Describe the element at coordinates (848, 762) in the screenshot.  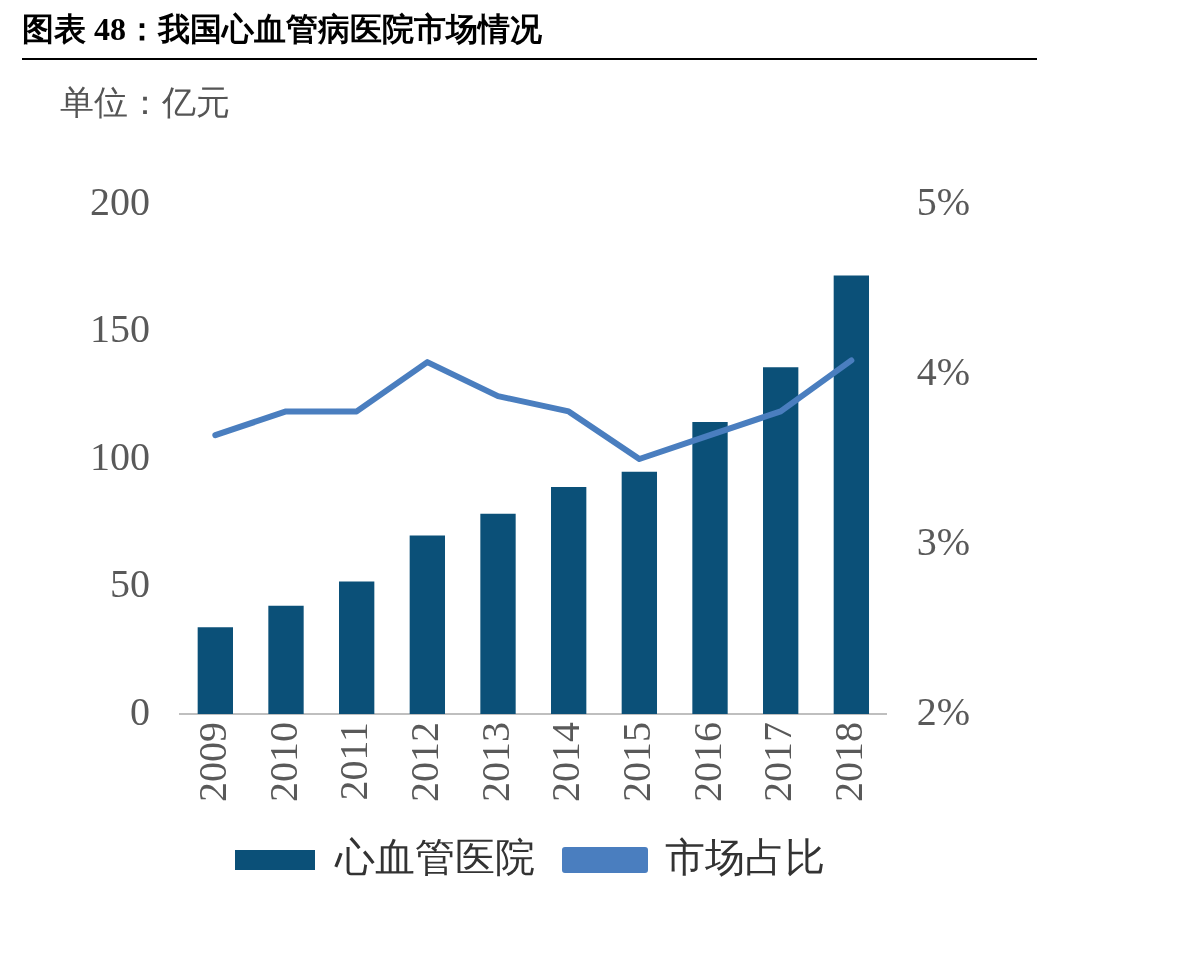
I see `x-tick-label: 2018` at that location.